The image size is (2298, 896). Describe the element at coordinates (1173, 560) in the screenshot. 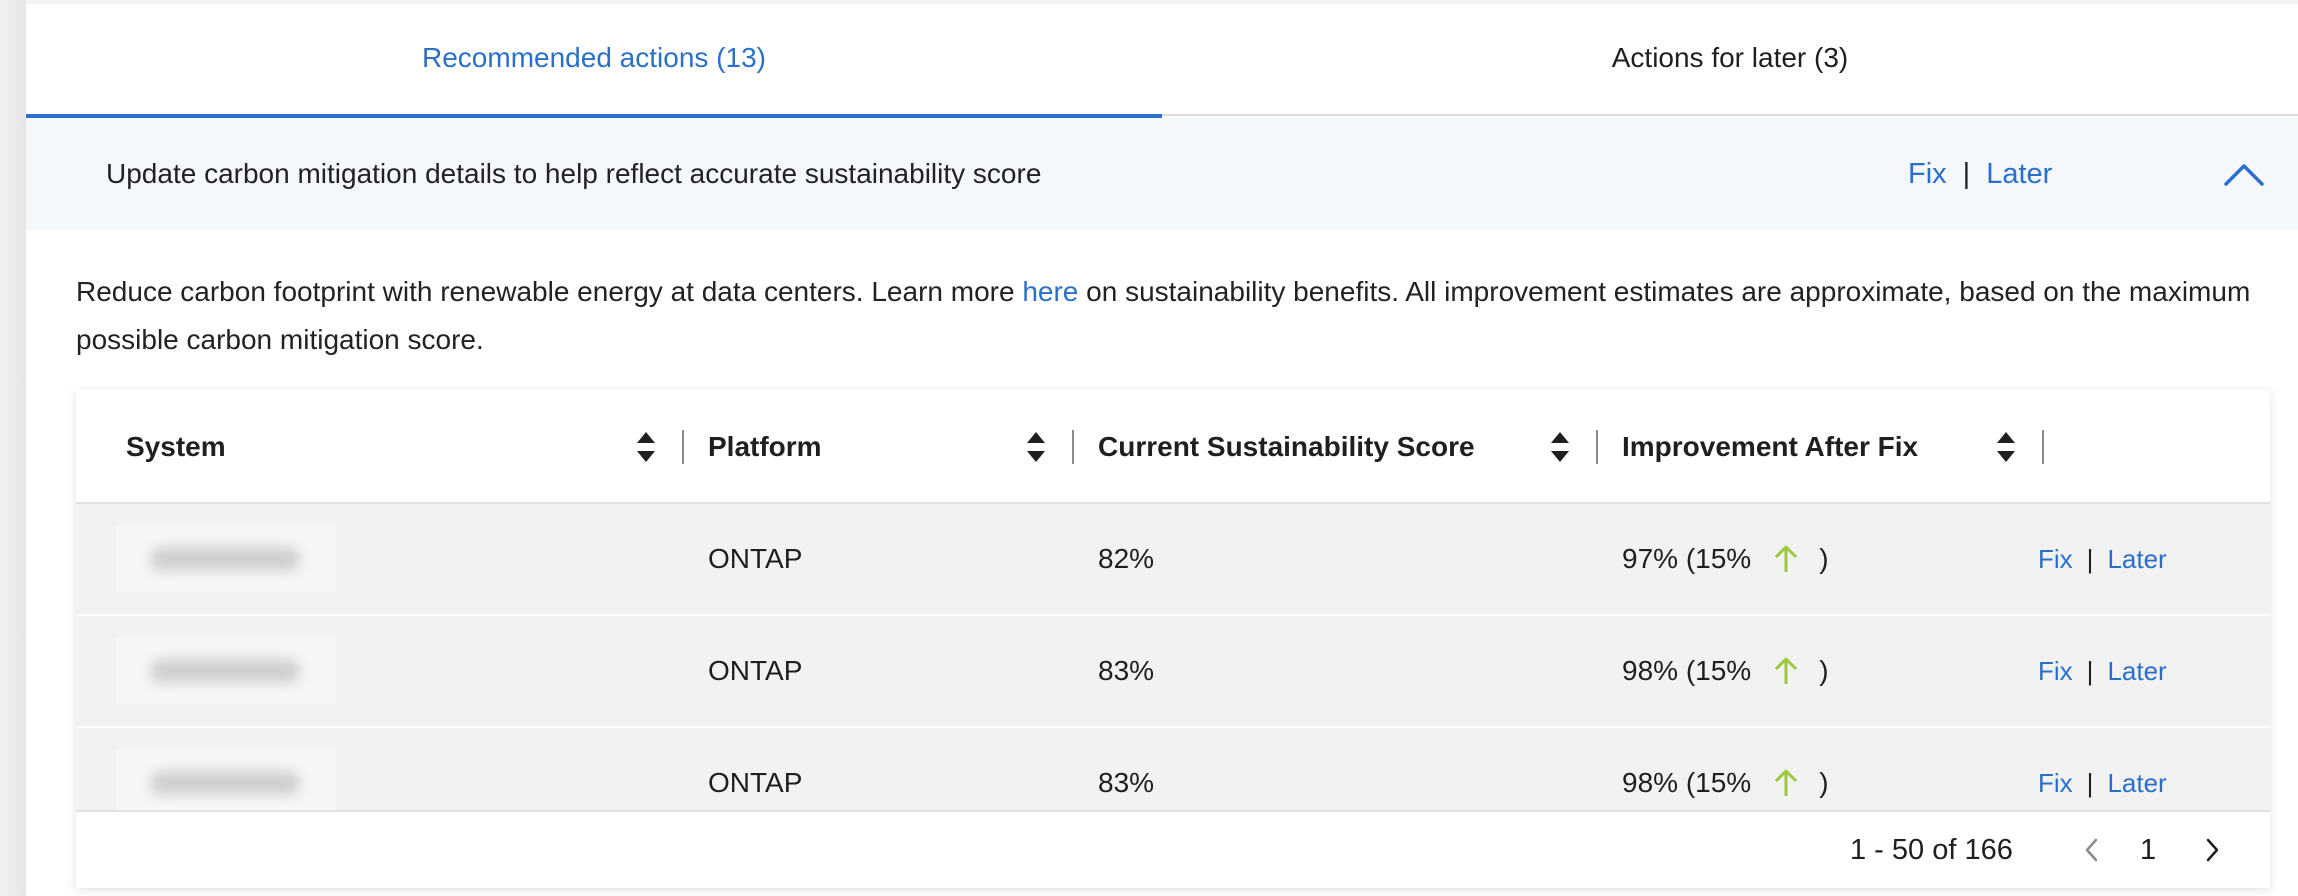

I see `table-row: ONTAP 82% 97% (15% ) Fix | Later` at that location.